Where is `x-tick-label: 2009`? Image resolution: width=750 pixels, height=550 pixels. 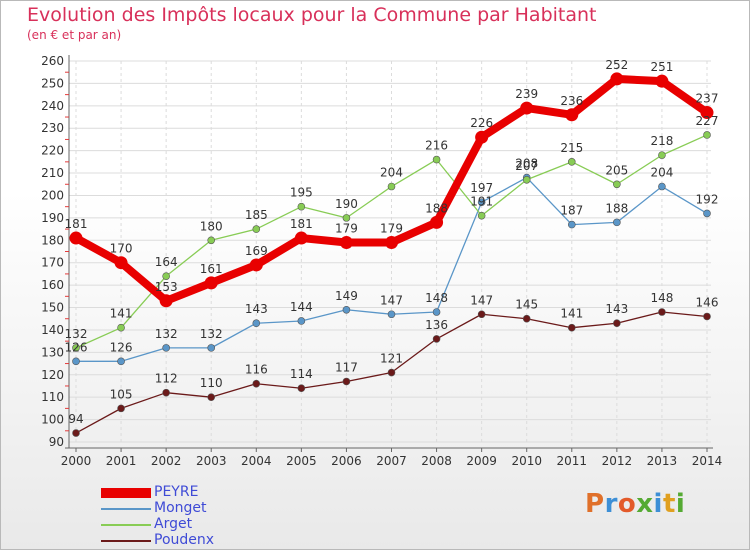
x-tick-label: 2009 is located at coordinates (481, 461).